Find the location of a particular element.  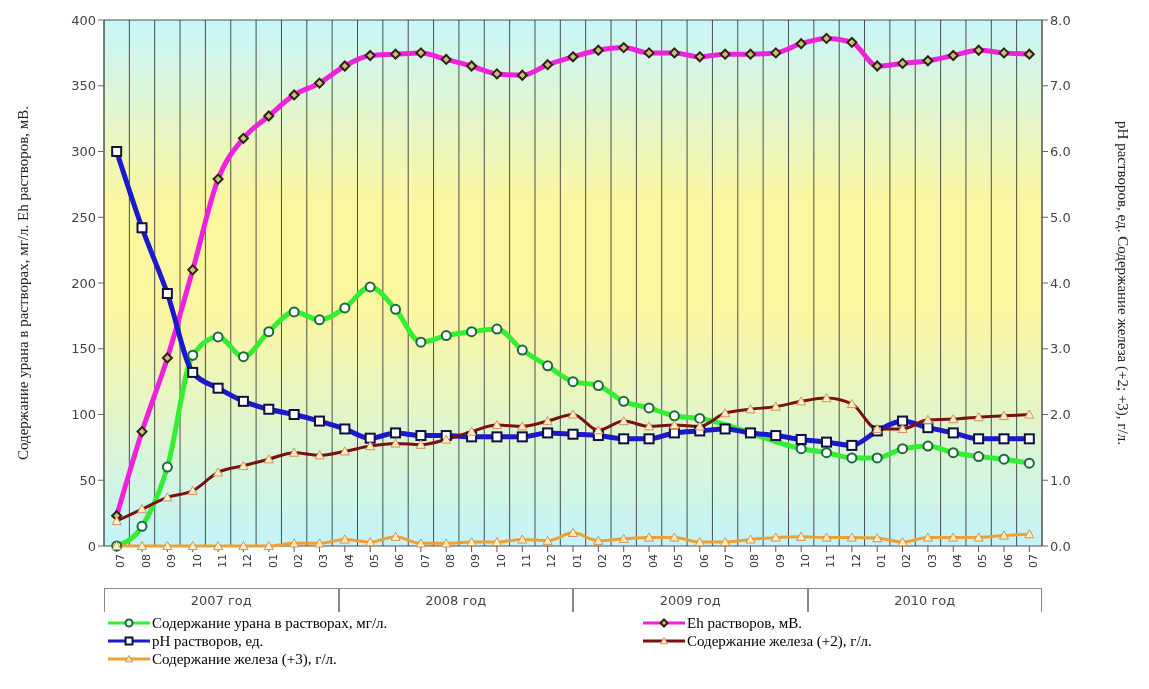

y-axis-title: Содержание урана в растворах, мг/л. Eh растворов, мВ. is located at coordinates (23, 283).